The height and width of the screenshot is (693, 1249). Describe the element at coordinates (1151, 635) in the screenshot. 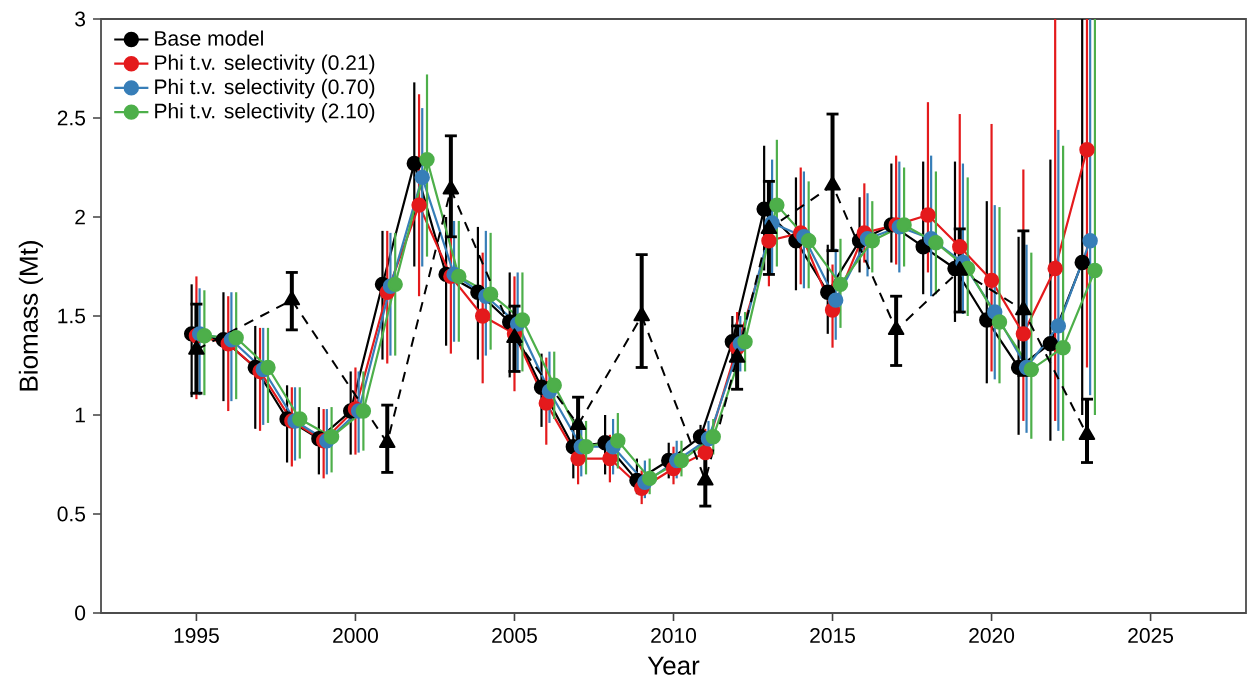

I see `x-tick-label: 2025` at that location.